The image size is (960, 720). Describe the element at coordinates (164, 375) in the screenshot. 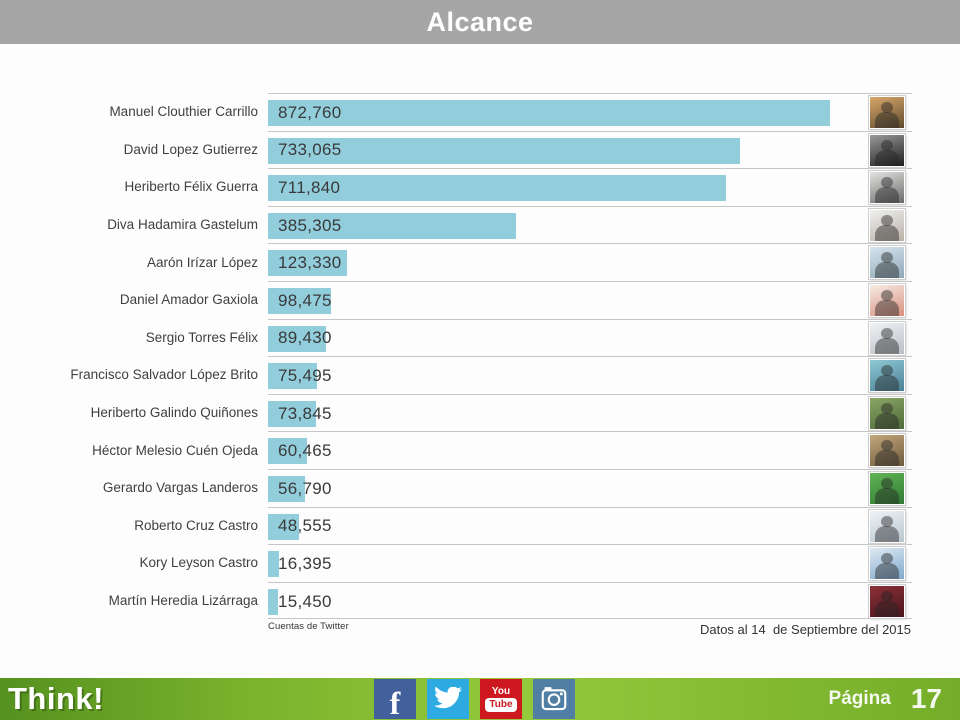

I see `bar-category-label: Francisco Salvador López Brito` at that location.